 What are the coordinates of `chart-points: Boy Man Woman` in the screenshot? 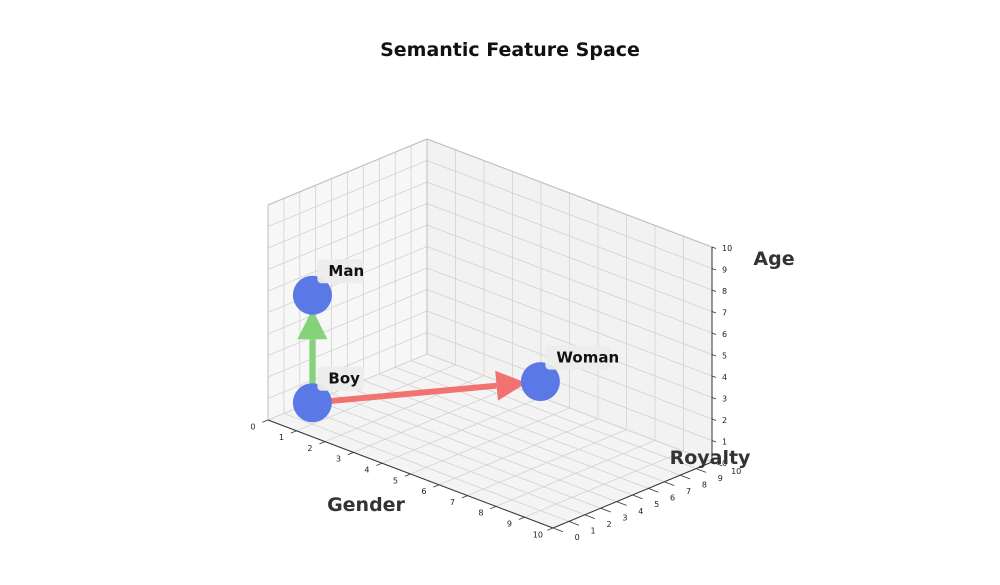 It's located at (455, 341).